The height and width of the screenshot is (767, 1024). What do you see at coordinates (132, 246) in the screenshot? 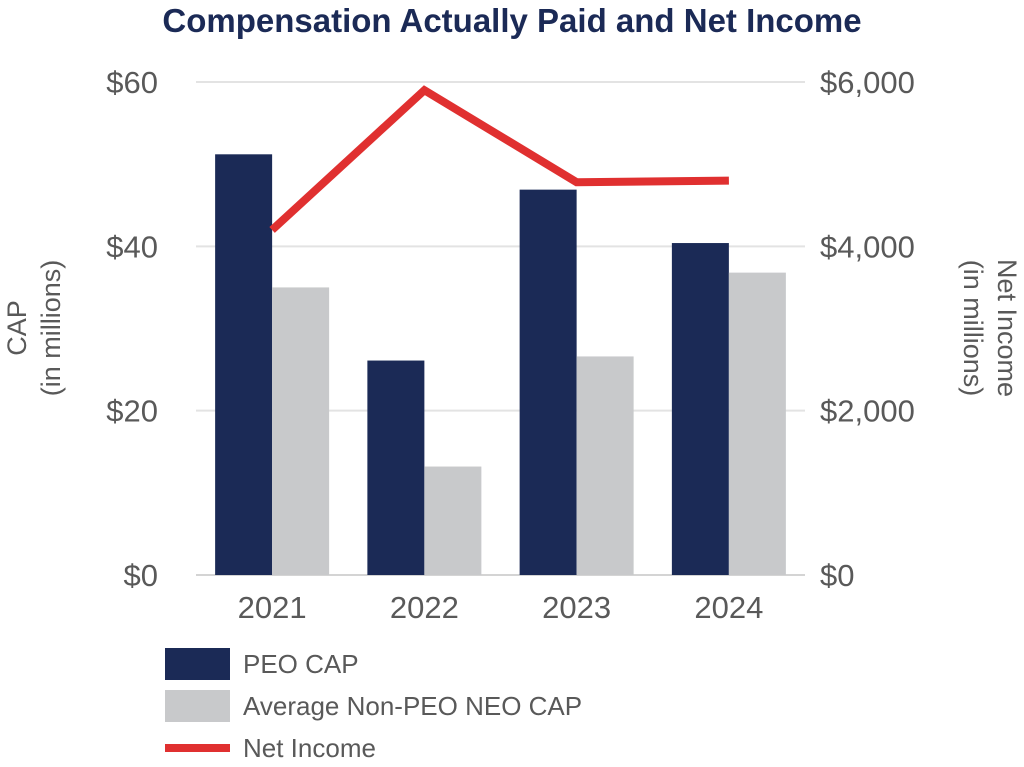
I see `left-tick-label: $40` at bounding box center [132, 246].